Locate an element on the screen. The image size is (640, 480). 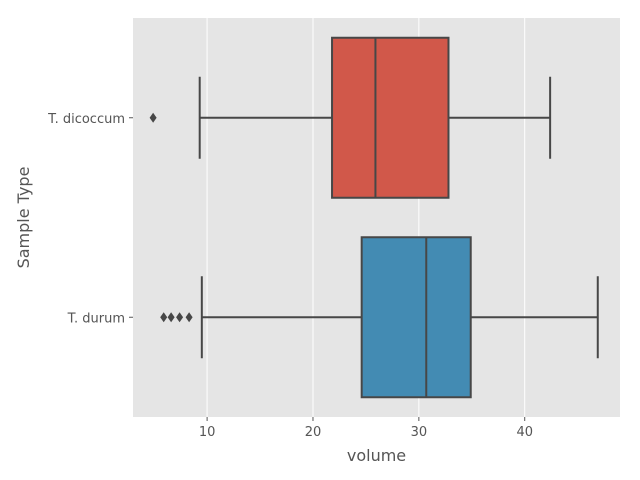
x-tick-label: 40 is located at coordinates (524, 432).